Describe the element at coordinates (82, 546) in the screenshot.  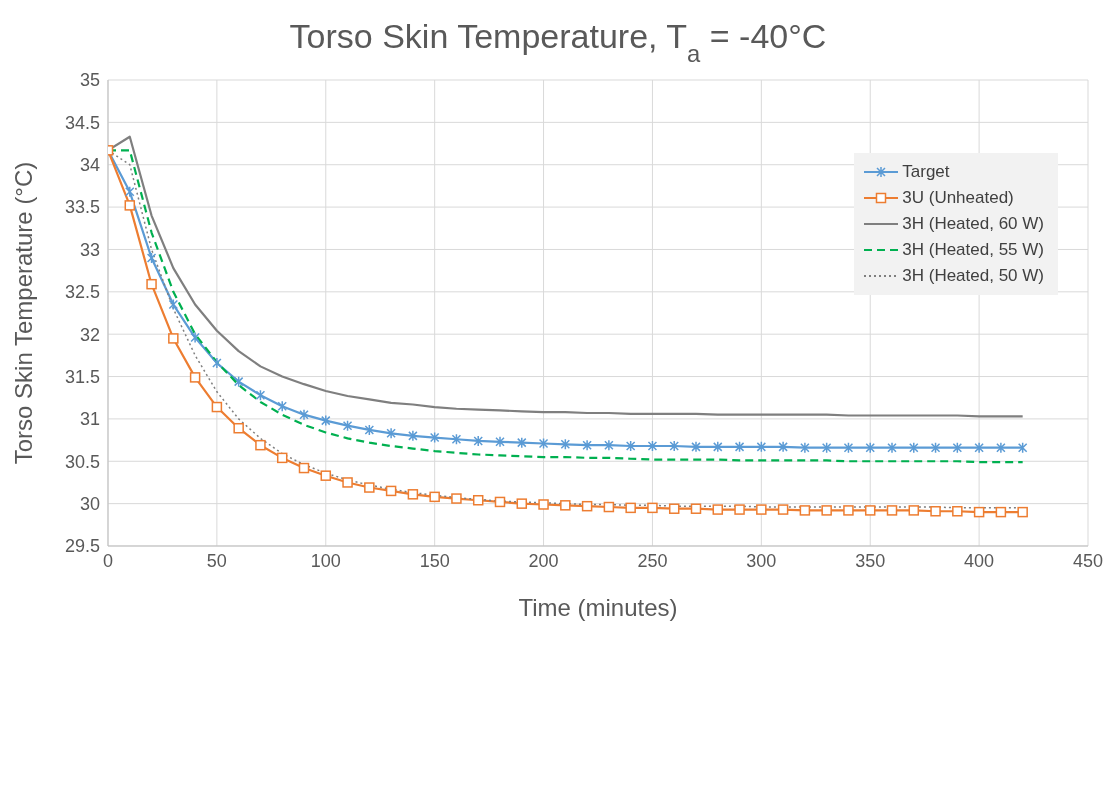
I see `y-tick-label: 29.5` at that location.